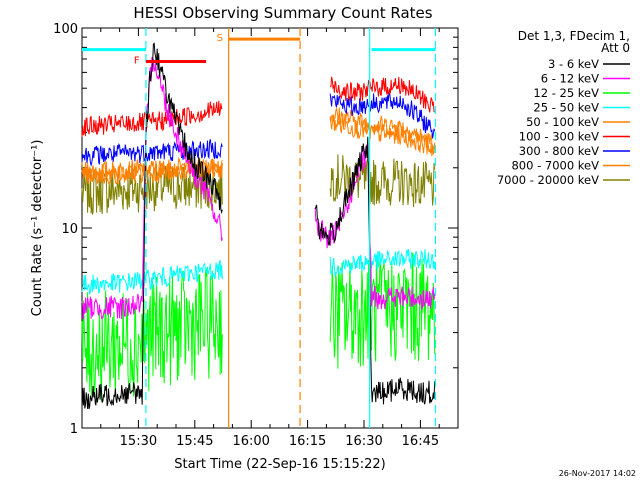 The image size is (640, 480). What do you see at coordinates (615, 48) in the screenshot?
I see `legend-title-line-2: Att 0` at bounding box center [615, 48].